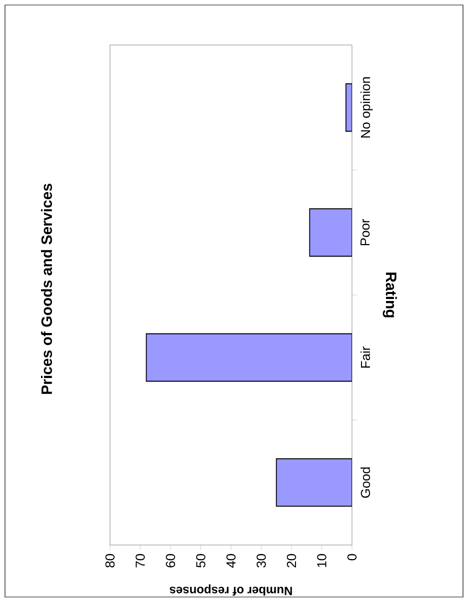 The image size is (469, 601). I want to click on x-tick-label: 0, so click(352, 557).